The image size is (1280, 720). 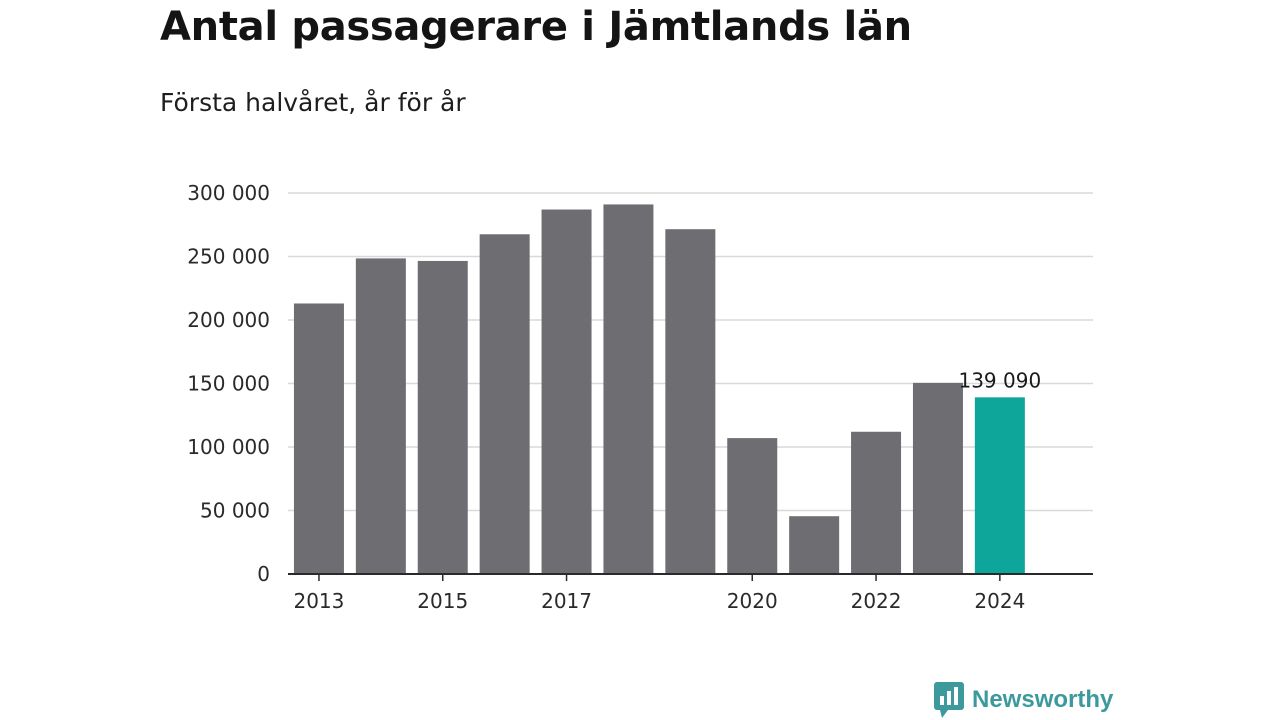 What do you see at coordinates (228, 320) in the screenshot?
I see `y-tick-label: 200 000` at bounding box center [228, 320].